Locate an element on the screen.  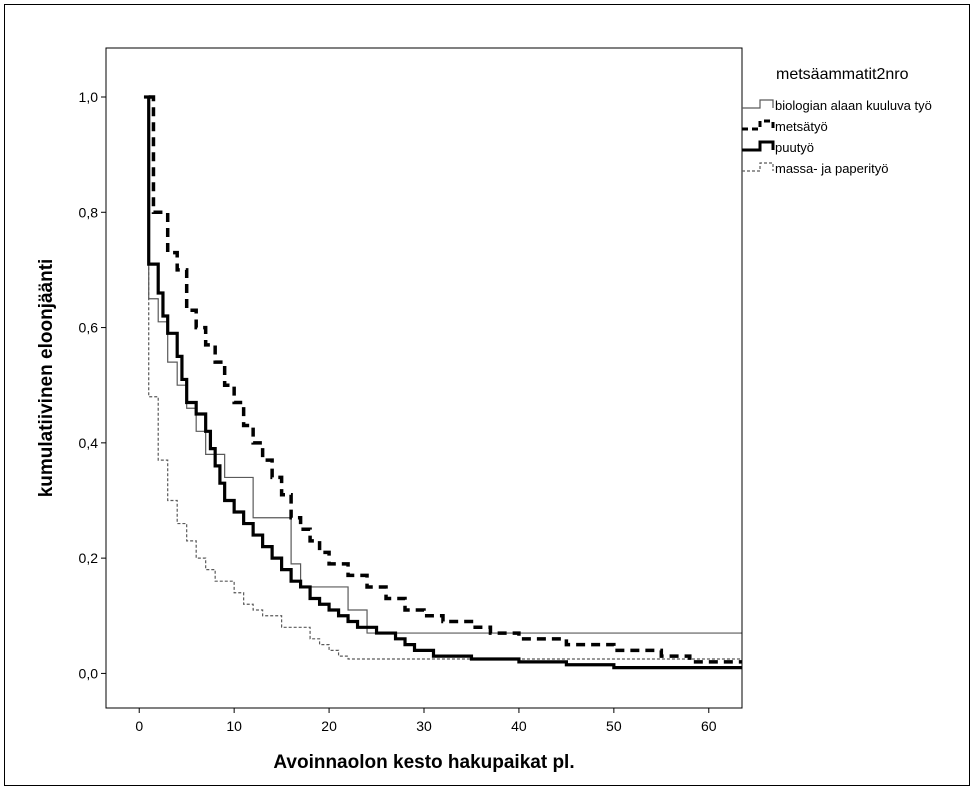
y-tick-label: 0,4 is located at coordinates (89, 443).